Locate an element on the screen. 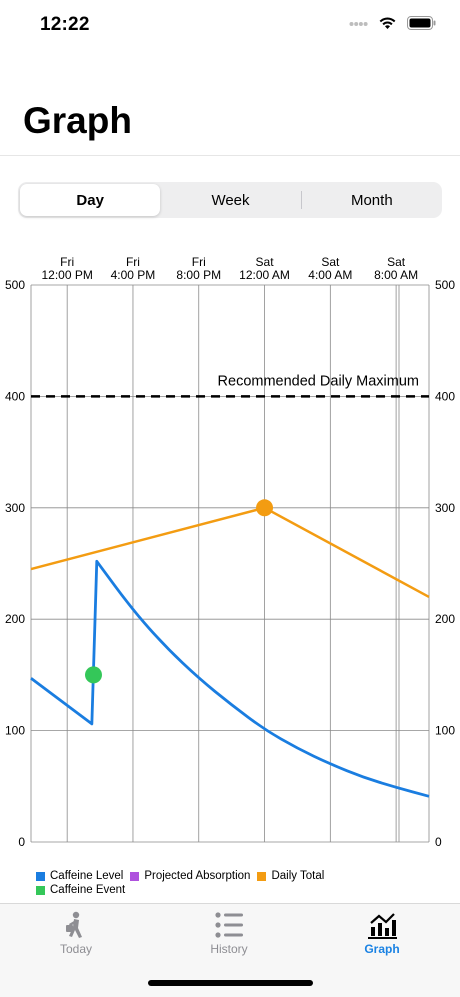  status-time: 12:22 is located at coordinates (65, 24).